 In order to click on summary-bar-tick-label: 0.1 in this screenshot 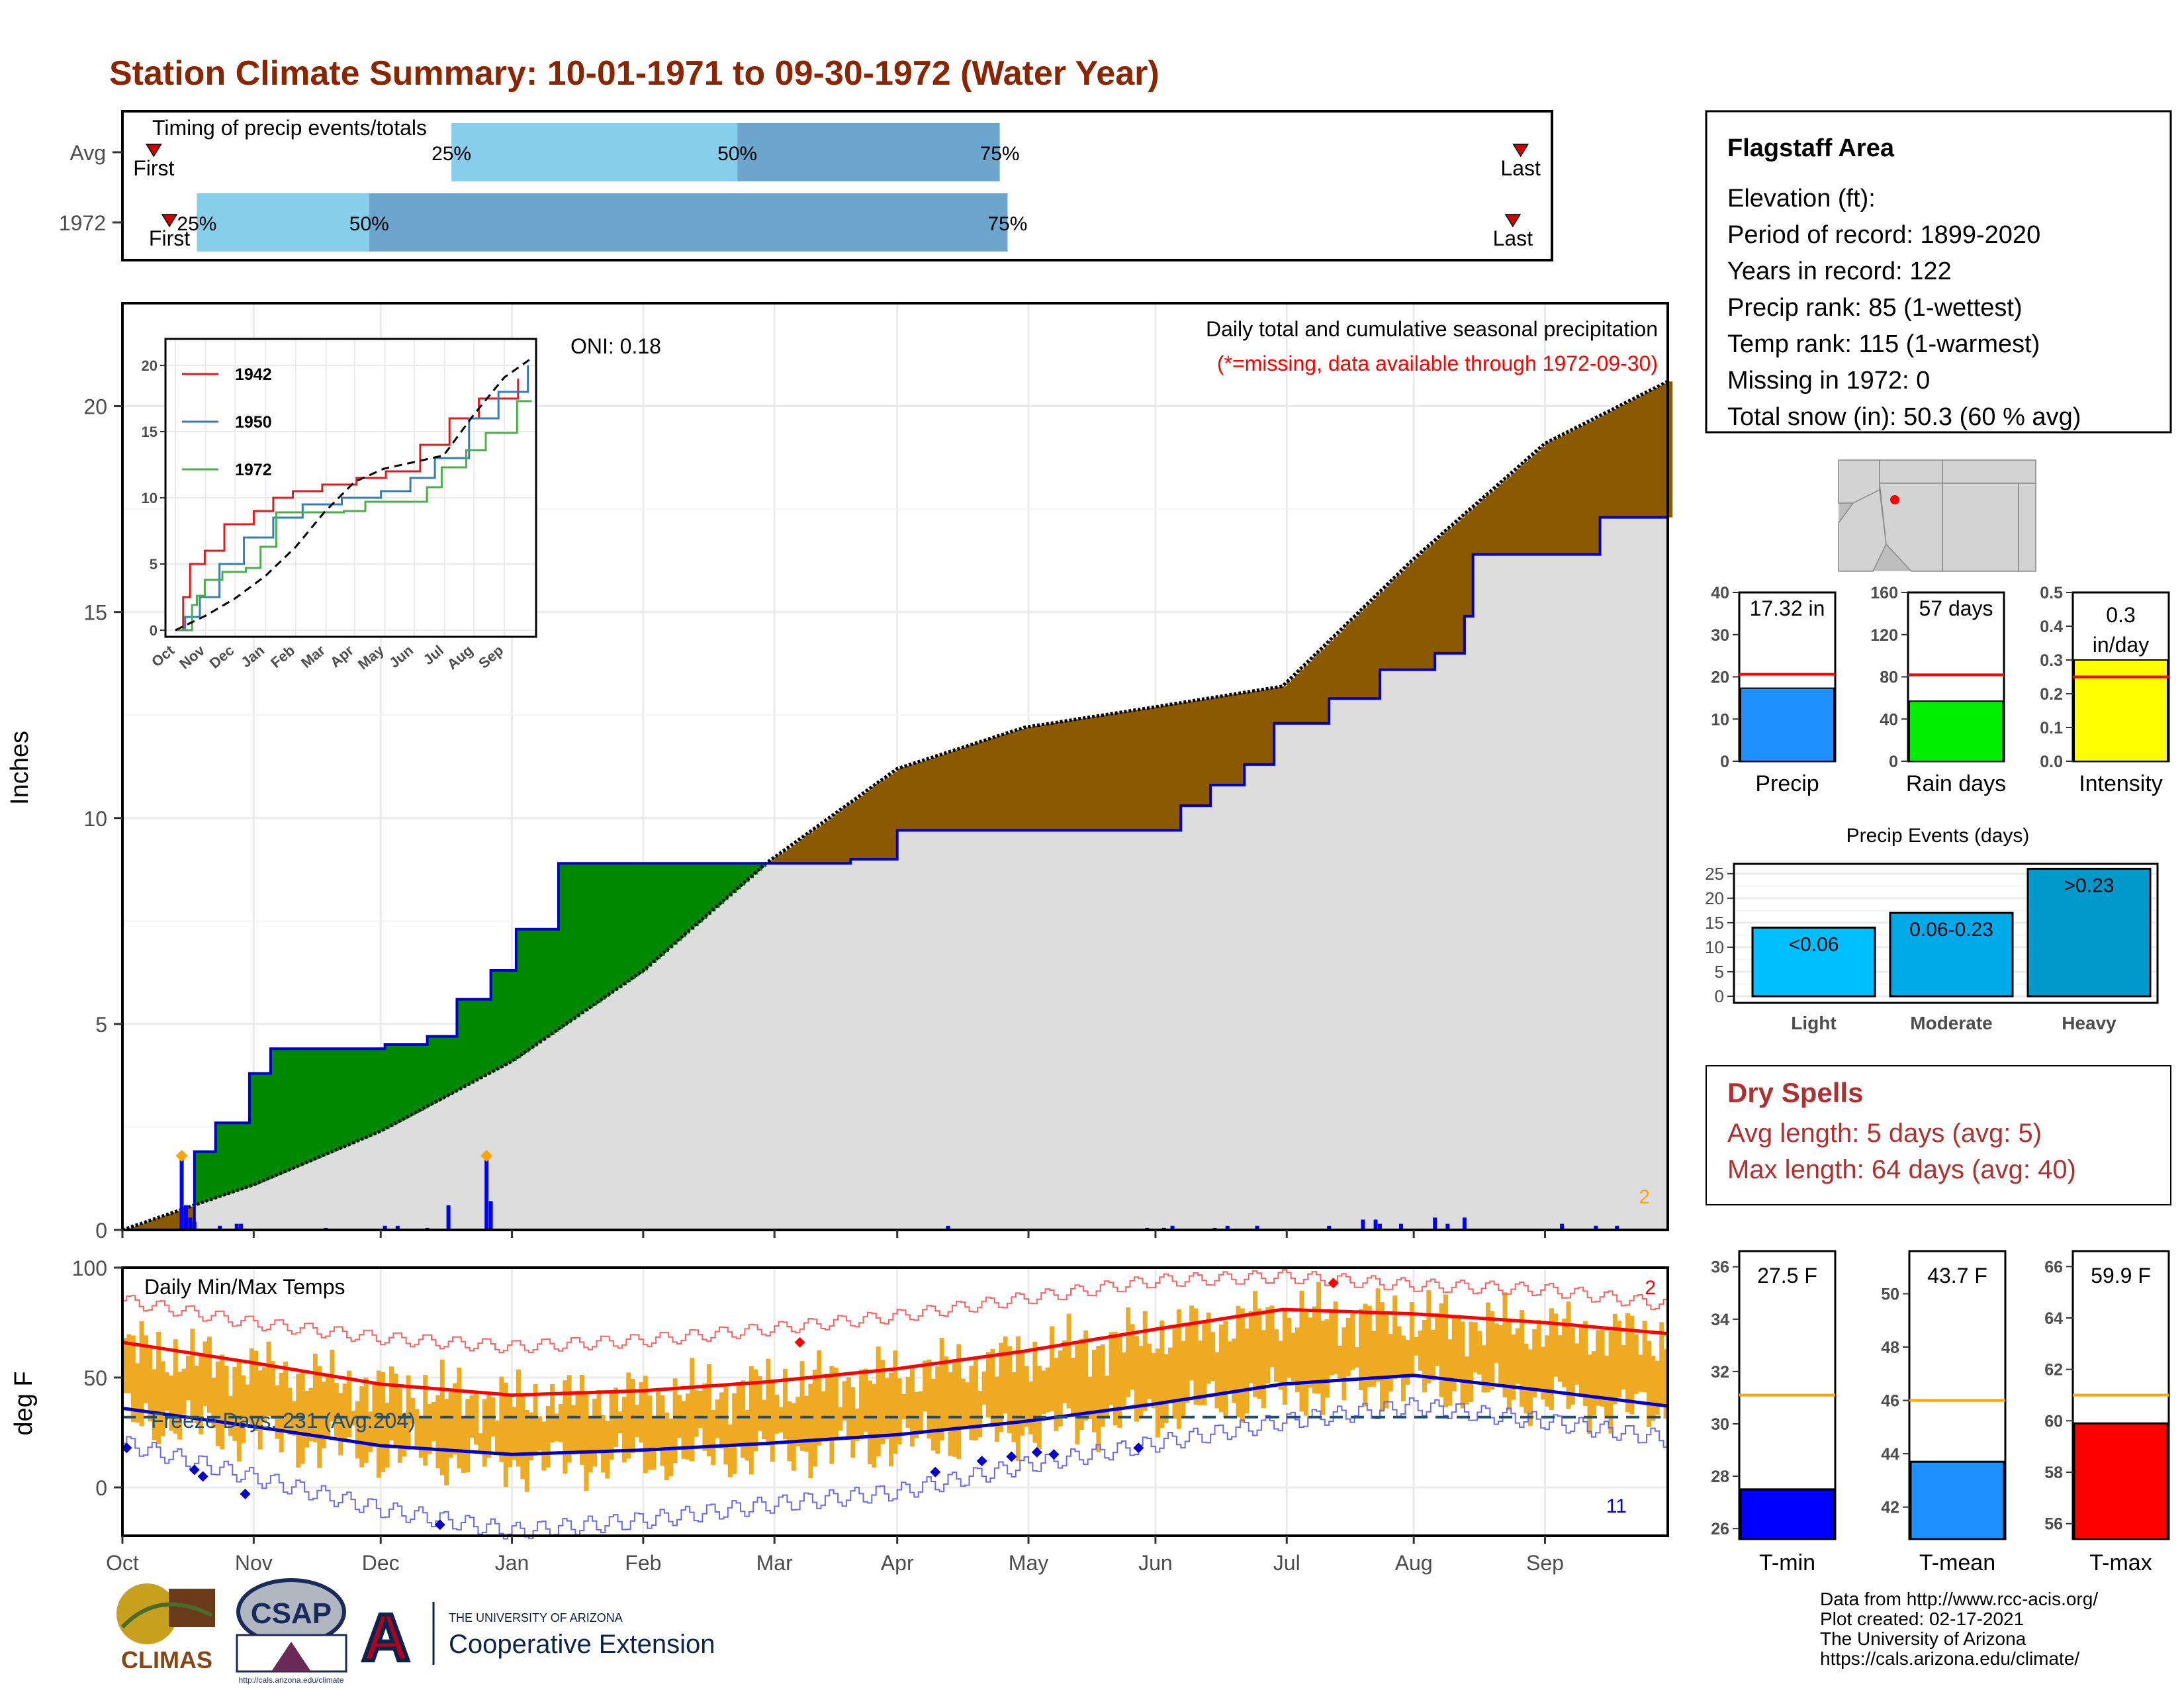, I will do `click(2051, 728)`.